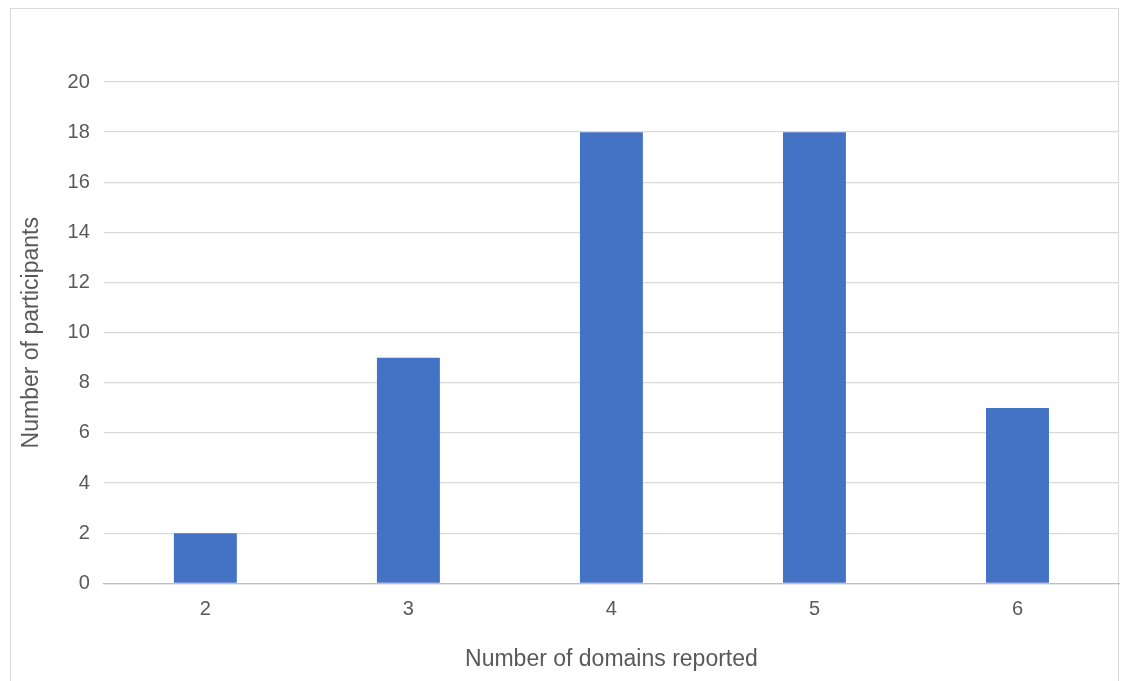 This screenshot has height=681, width=1121. What do you see at coordinates (611, 607) in the screenshot?
I see `x-tick-label: 4` at bounding box center [611, 607].